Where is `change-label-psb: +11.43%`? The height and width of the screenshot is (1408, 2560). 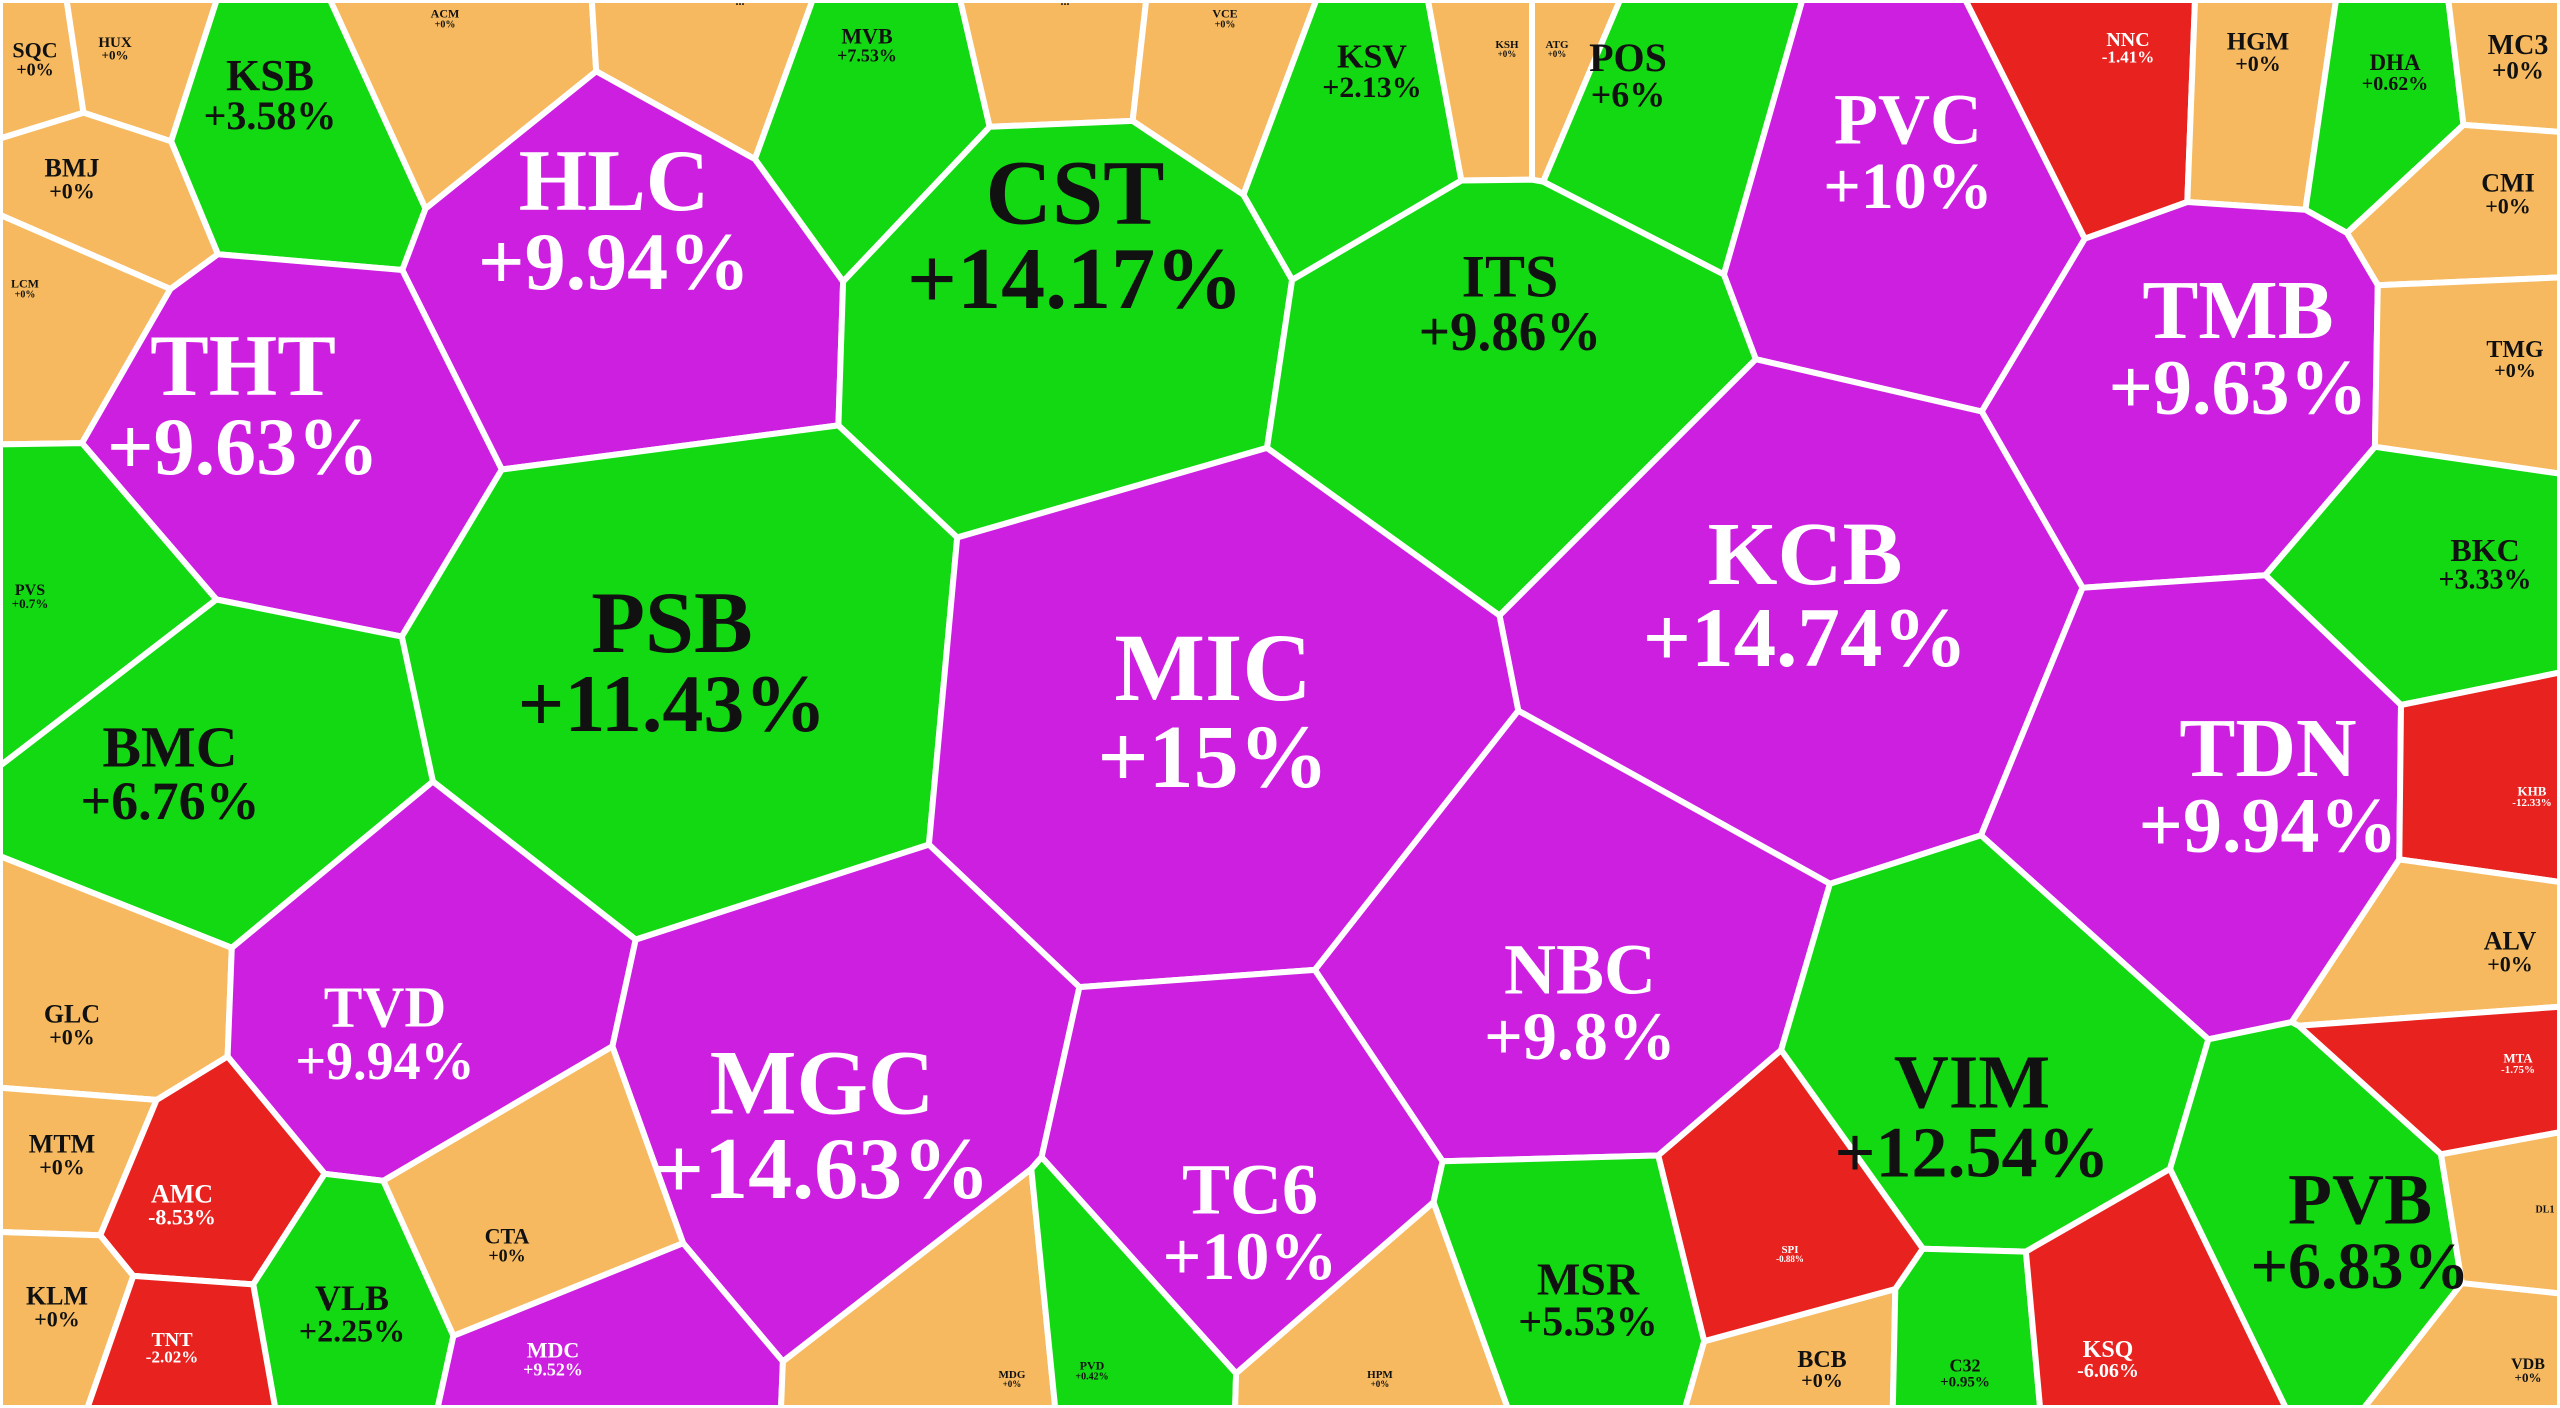 change-label-psb: +11.43% is located at coordinates (672, 703).